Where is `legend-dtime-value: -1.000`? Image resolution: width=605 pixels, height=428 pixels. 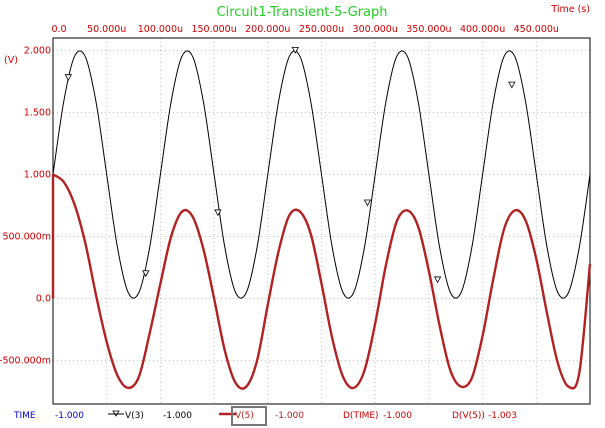
legend-dtime-value: -1.000 is located at coordinates (397, 416).